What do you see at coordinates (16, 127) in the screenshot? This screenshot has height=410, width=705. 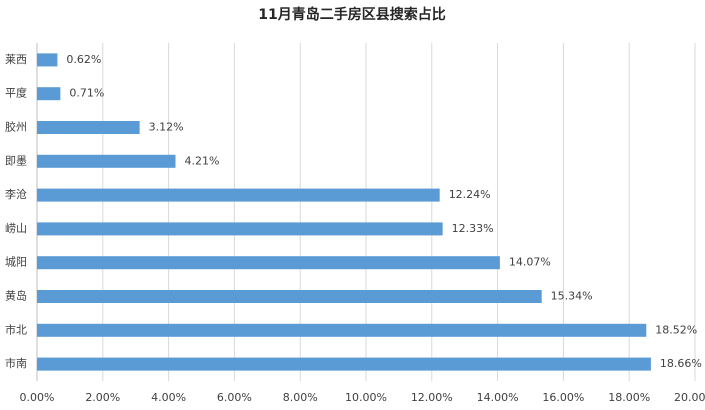 I see `y-tick-label: 胶州` at bounding box center [16, 127].